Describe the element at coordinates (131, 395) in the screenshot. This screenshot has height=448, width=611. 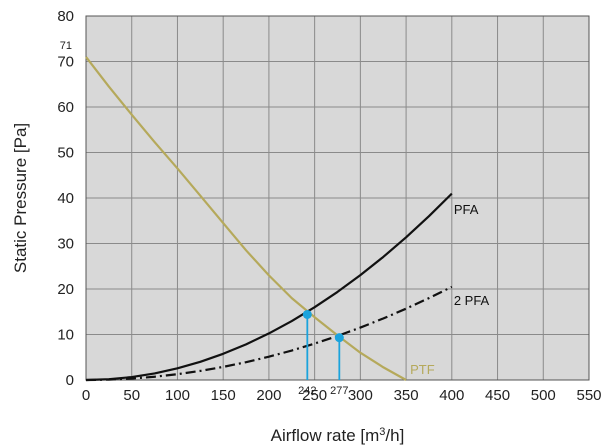
I see `x-tick-label: 50` at that location.